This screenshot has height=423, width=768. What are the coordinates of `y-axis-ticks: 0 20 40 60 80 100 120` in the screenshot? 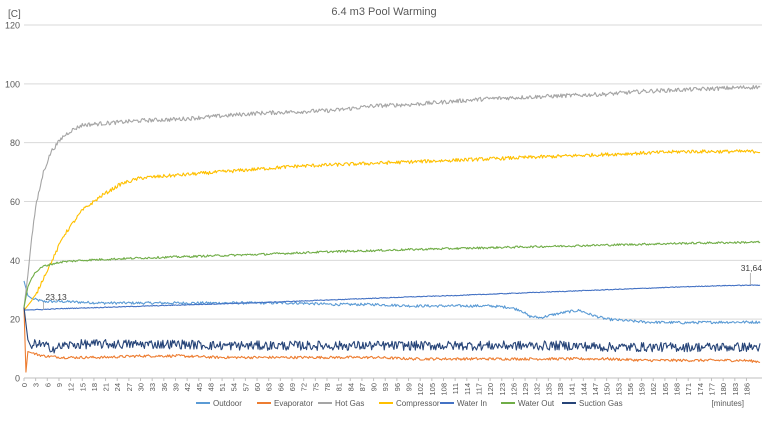 It's located at (12, 202).